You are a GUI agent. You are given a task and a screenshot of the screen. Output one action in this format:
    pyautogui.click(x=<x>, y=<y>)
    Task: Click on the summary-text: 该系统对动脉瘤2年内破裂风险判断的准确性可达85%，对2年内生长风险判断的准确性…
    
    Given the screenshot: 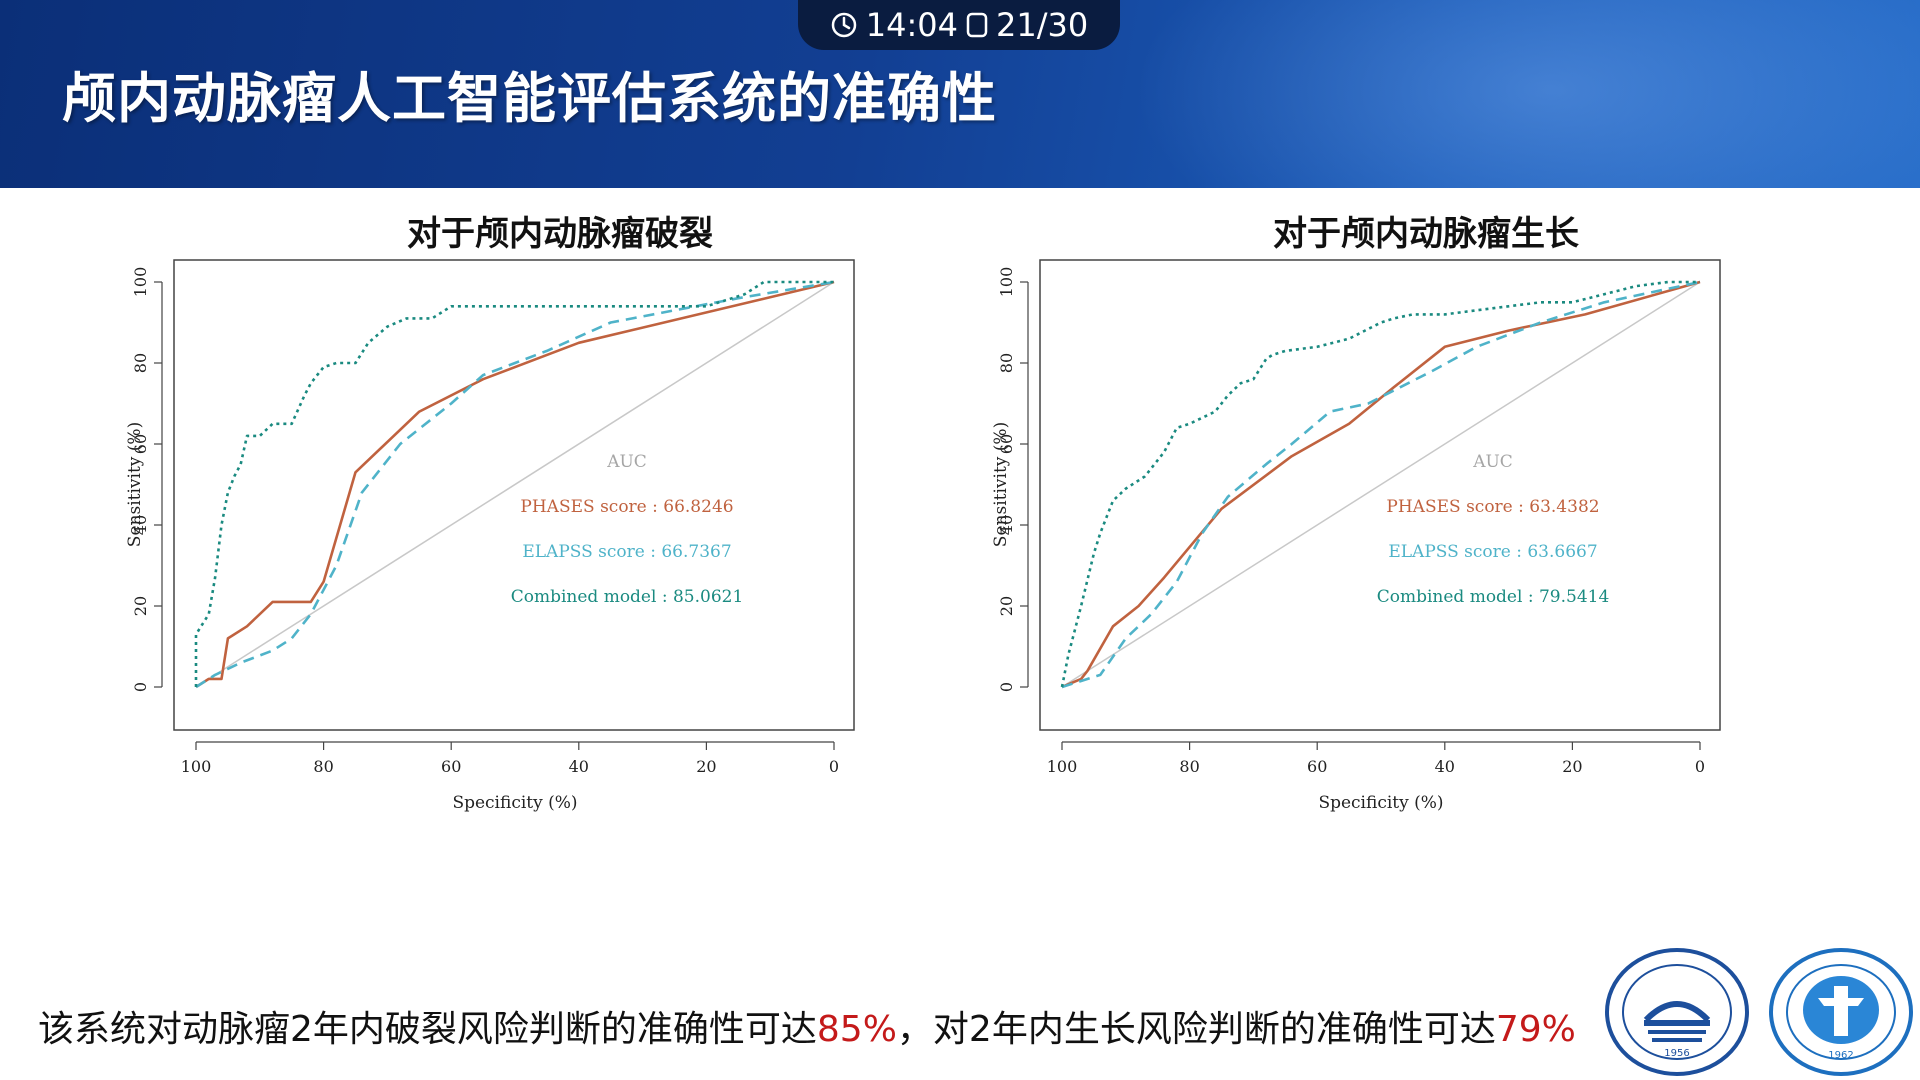 What is the action you would take?
    pyautogui.click(x=807, y=1026)
    